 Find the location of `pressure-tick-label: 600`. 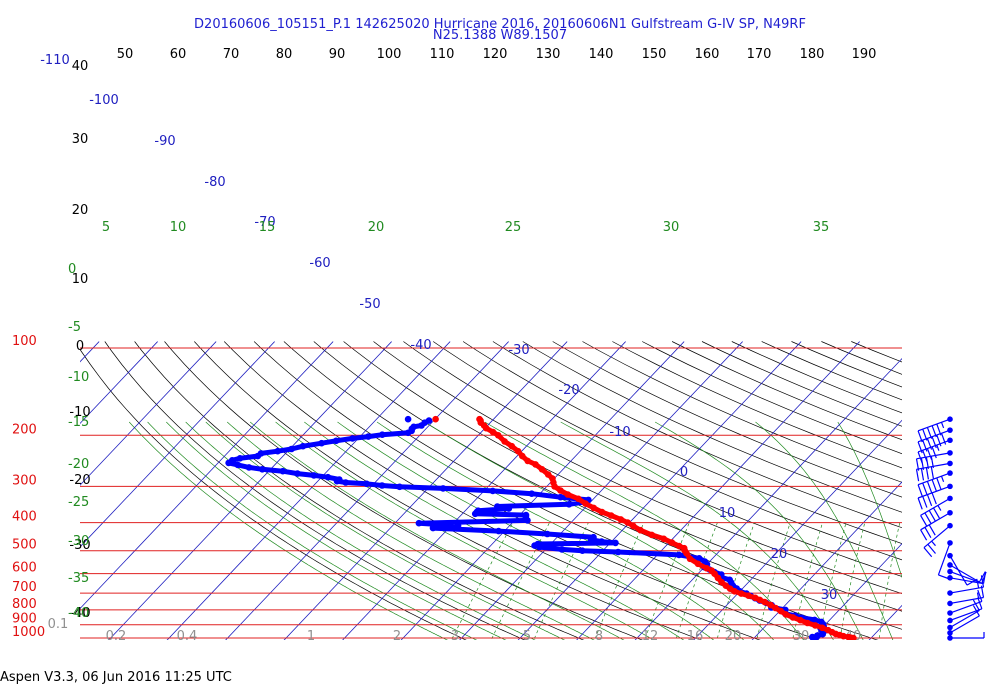

pressure-tick-label: 600 is located at coordinates (24, 568).